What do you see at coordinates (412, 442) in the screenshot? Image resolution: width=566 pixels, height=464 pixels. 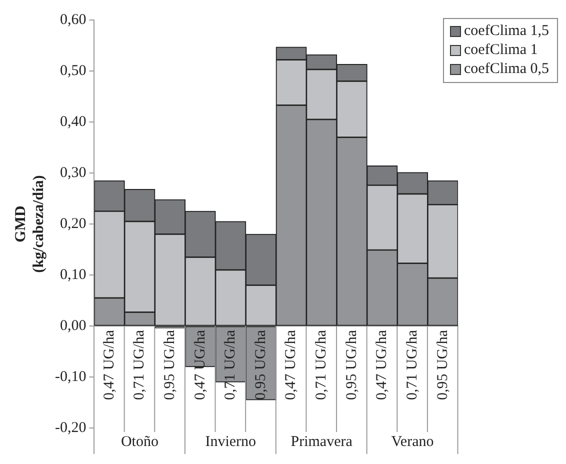 I see `text: Verano` at bounding box center [412, 442].